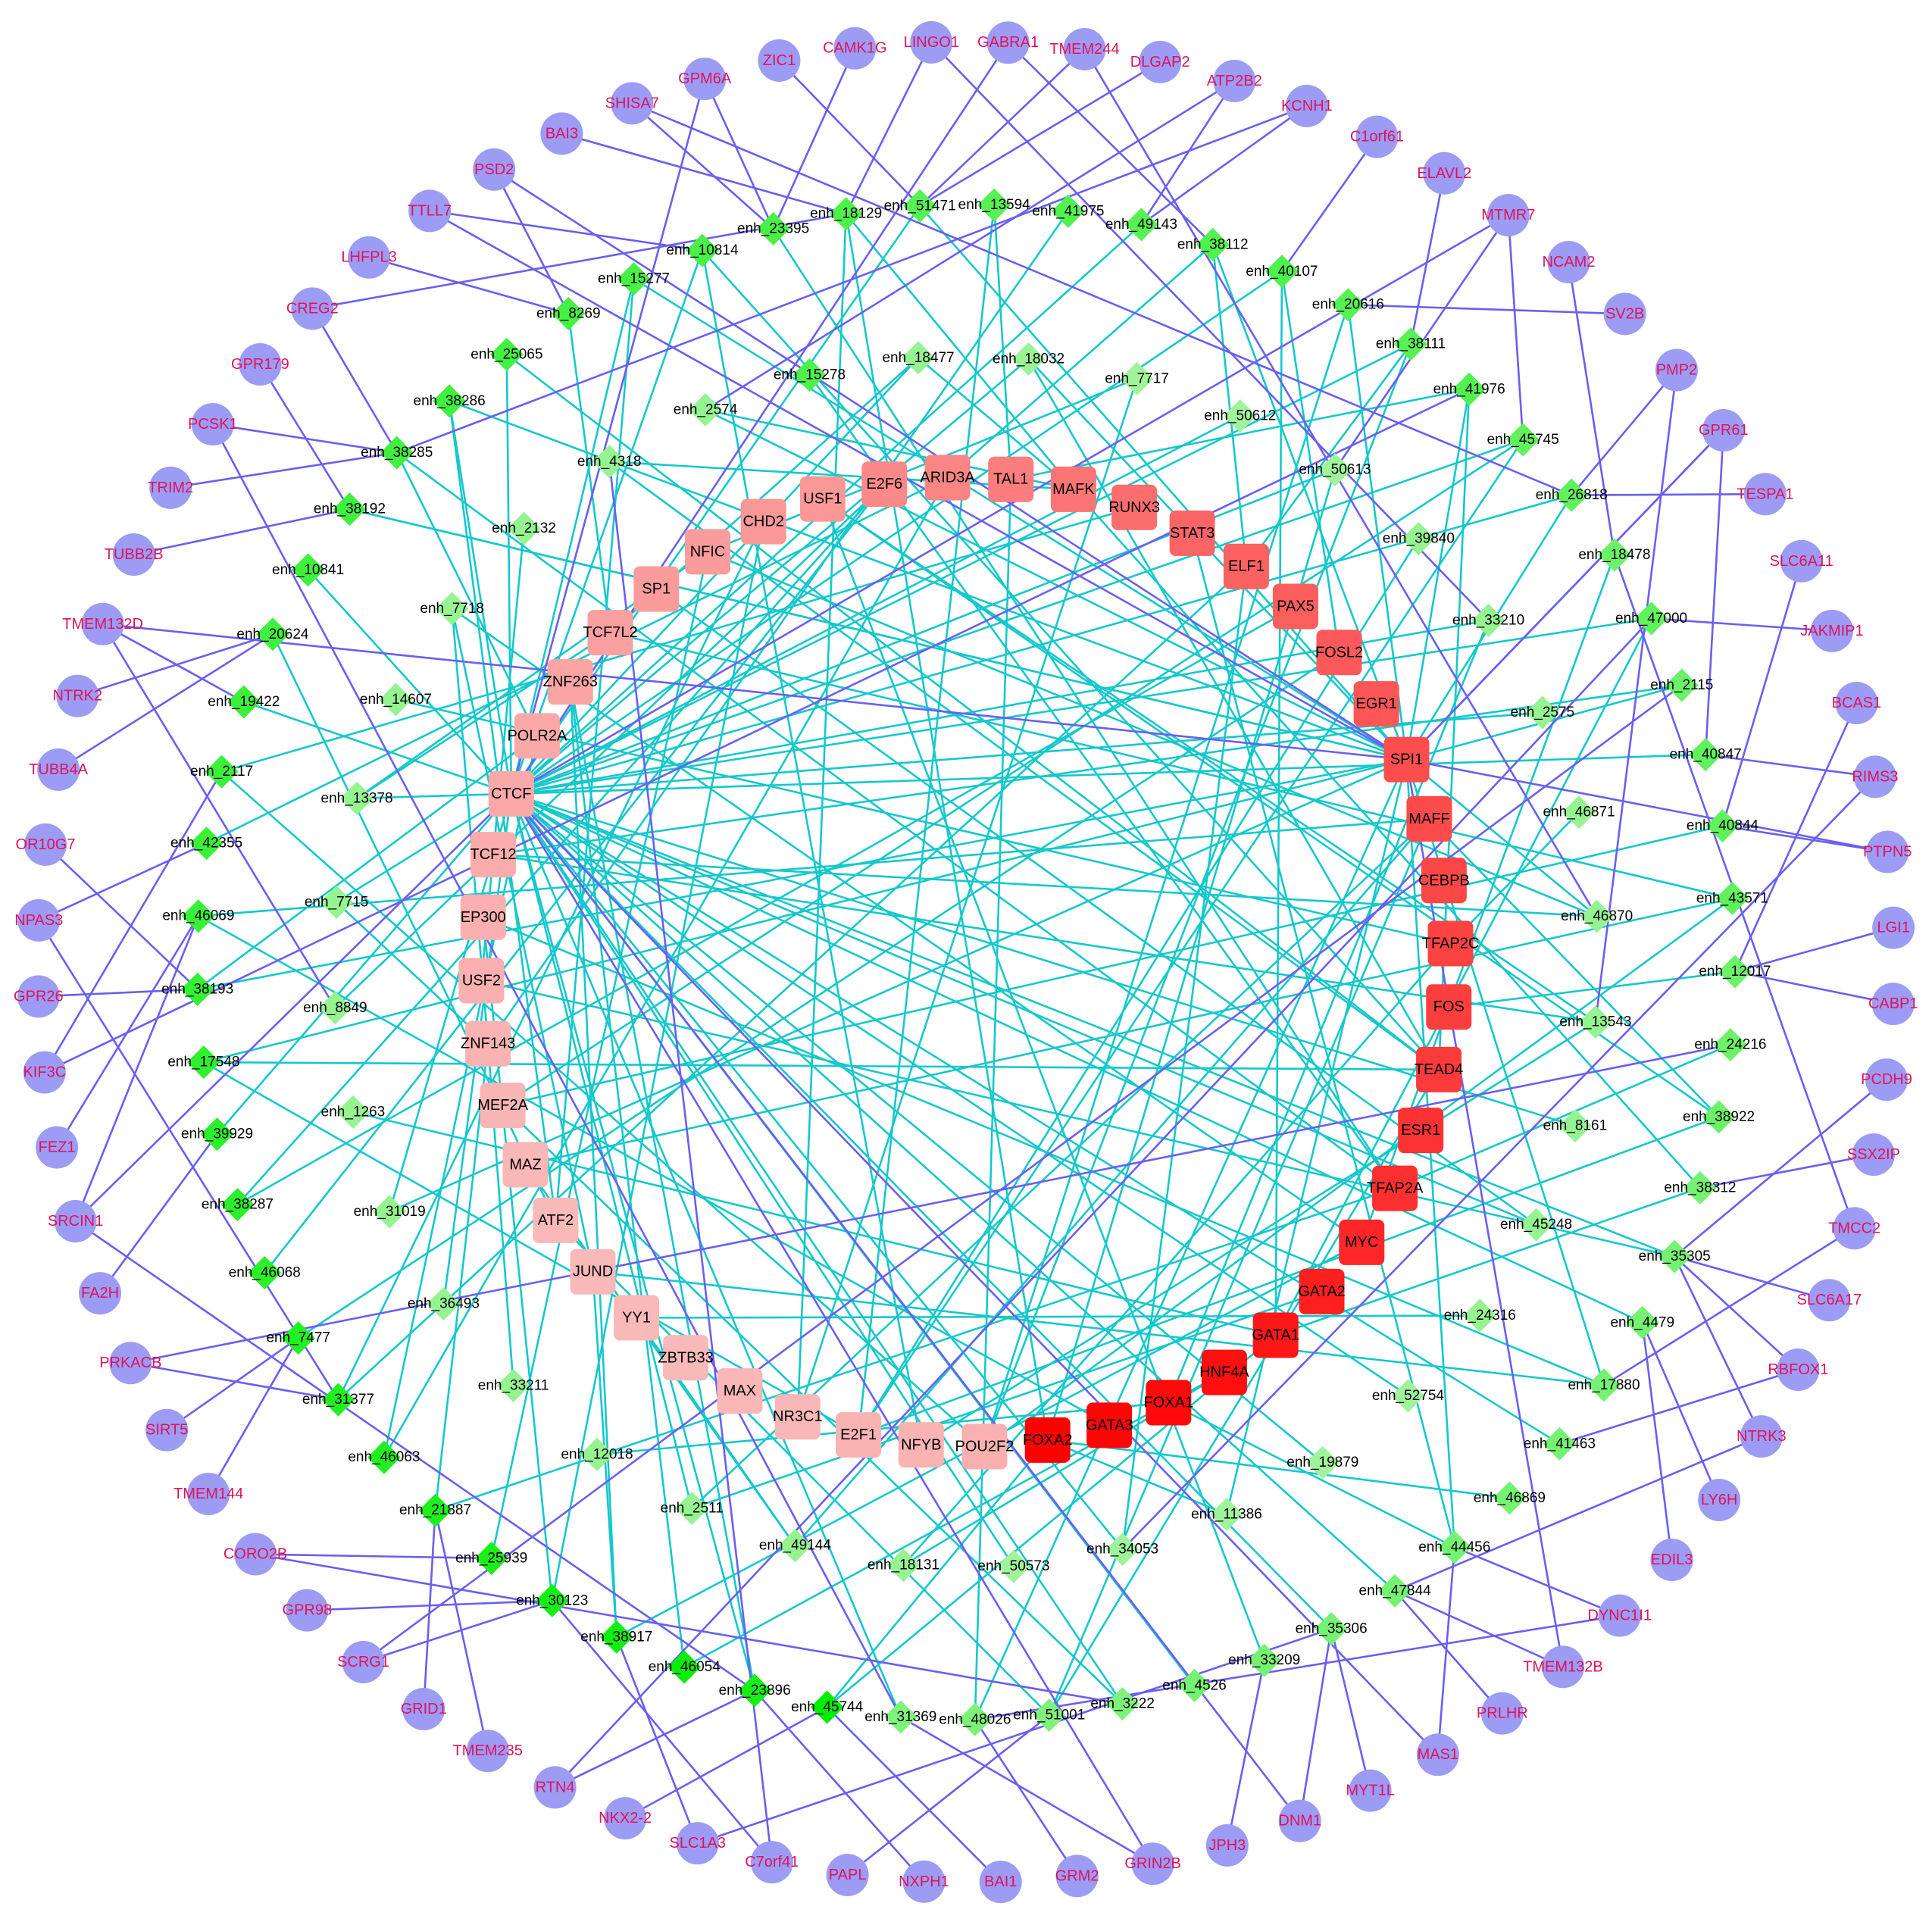  What do you see at coordinates (369, 257) in the screenshot?
I see `gene-node-lhfpl3: LHFPL3` at bounding box center [369, 257].